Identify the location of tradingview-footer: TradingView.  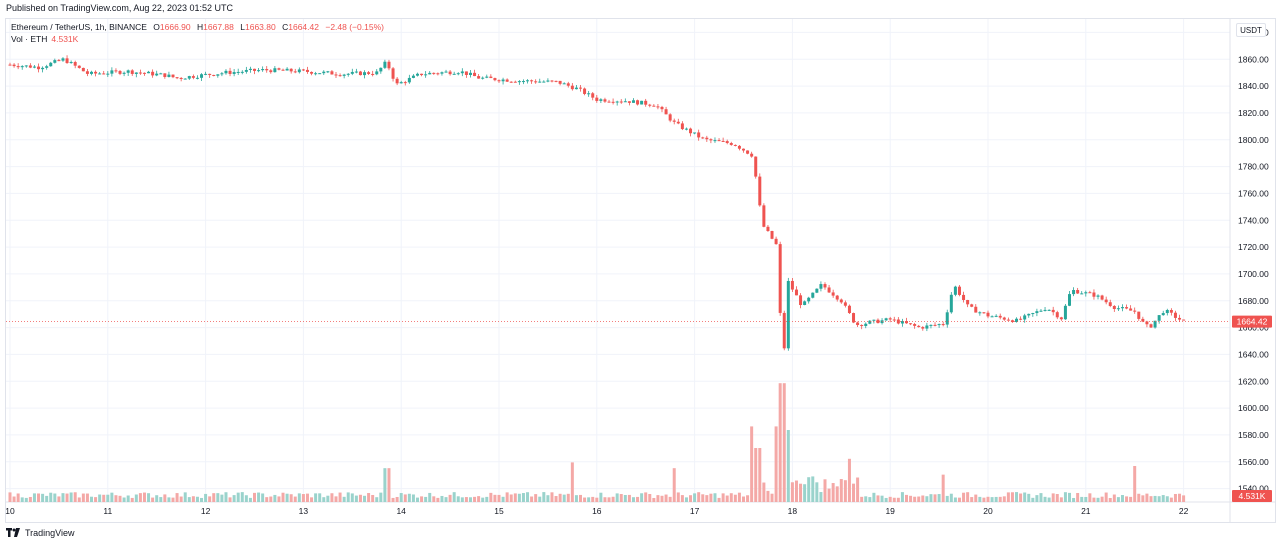
(40, 532).